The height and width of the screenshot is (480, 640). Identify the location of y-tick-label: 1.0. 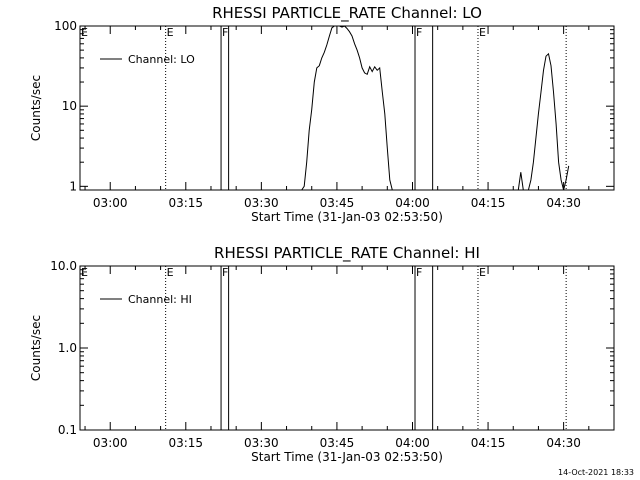
(67, 348).